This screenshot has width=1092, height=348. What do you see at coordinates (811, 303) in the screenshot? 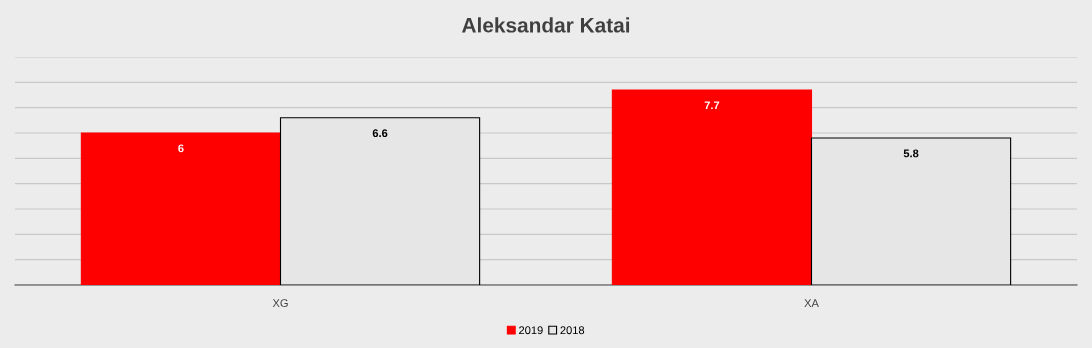
I see `x-tick-label: XA` at bounding box center [811, 303].